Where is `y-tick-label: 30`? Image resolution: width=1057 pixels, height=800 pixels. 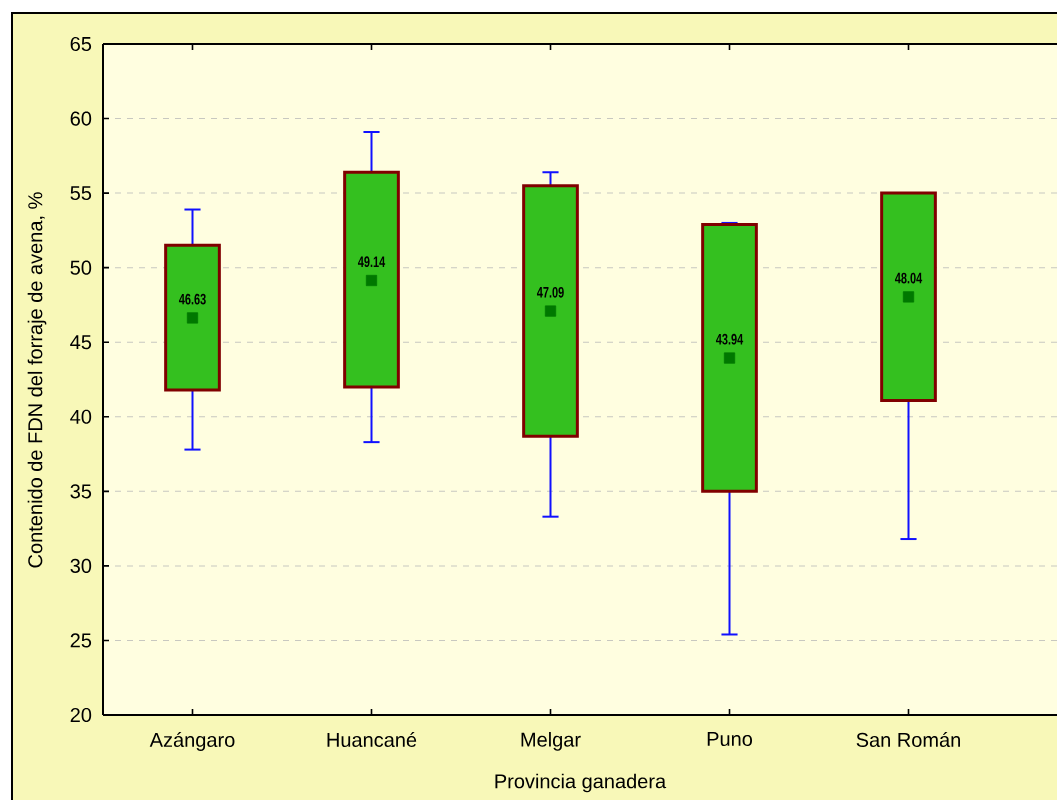
y-tick-label: 30 is located at coordinates (81, 565).